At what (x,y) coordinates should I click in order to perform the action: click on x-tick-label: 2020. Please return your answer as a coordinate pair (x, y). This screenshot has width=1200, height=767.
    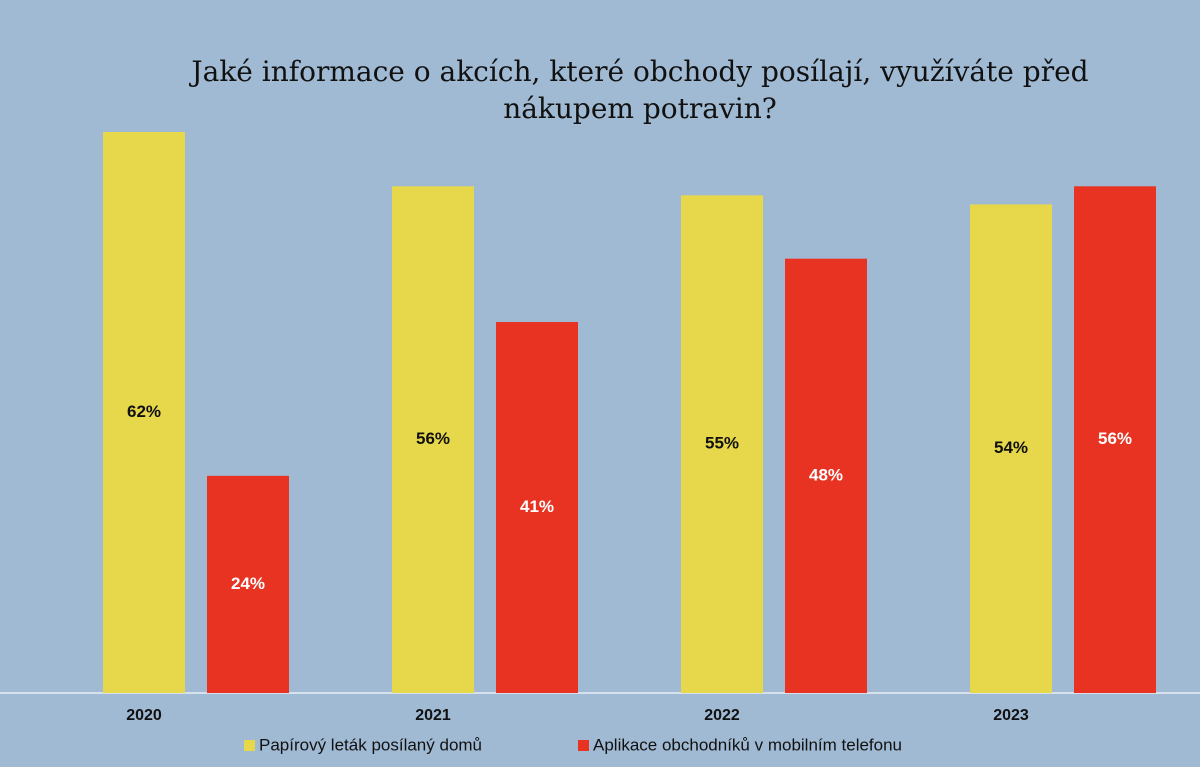
    Looking at the image, I should click on (144, 715).